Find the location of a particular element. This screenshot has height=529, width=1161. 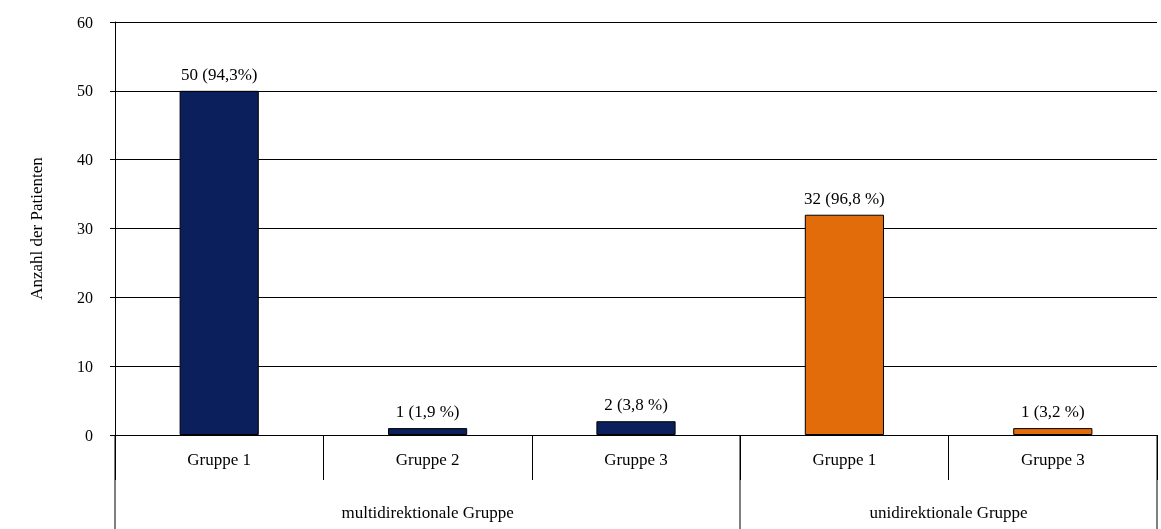

text: unidirektionale Gruppe is located at coordinates (948, 512).